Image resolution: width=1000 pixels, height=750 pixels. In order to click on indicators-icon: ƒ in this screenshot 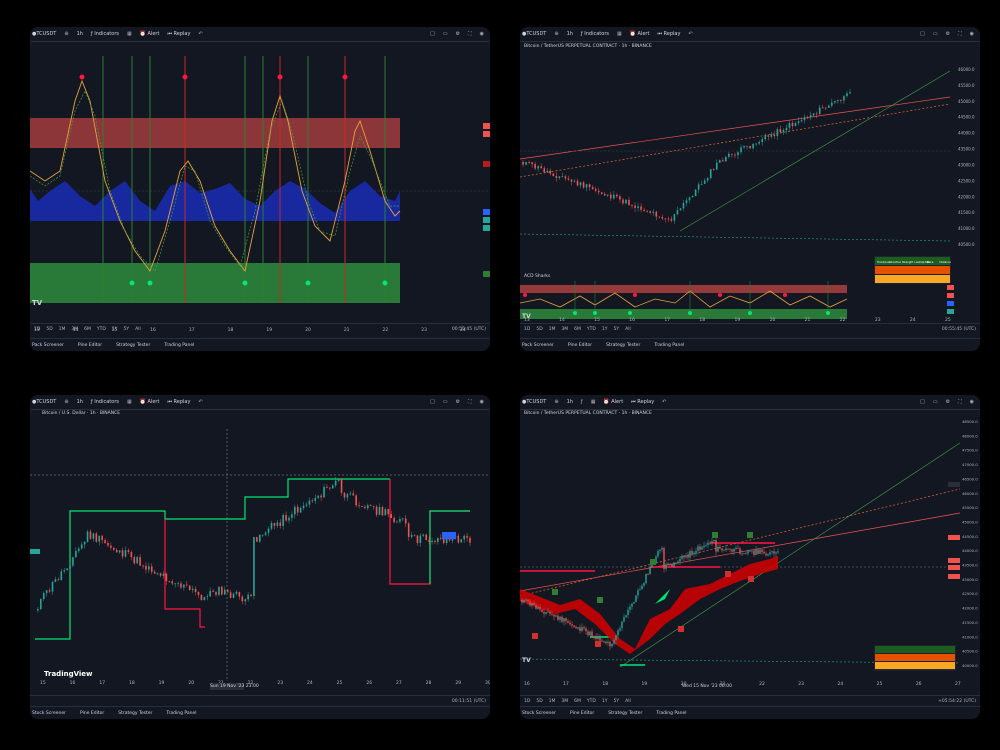, I will do `click(581, 402)`.